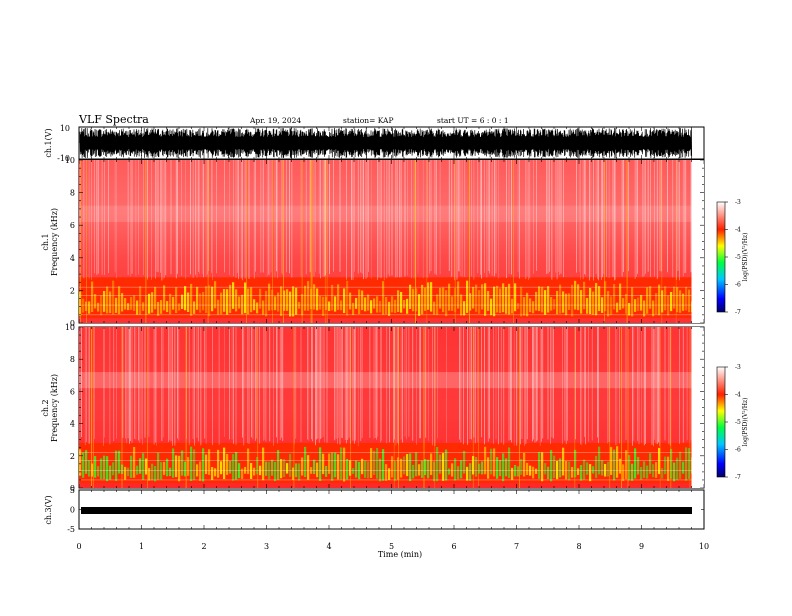  I want to click on freq-tick-label: 6, so click(72, 225).